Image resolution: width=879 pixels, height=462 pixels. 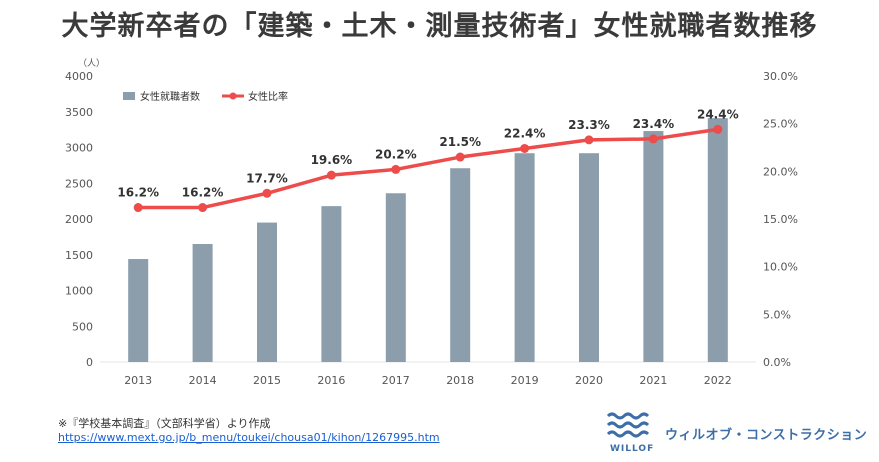 What do you see at coordinates (79, 219) in the screenshot?
I see `left-axis-tick-label: 2000` at bounding box center [79, 219].